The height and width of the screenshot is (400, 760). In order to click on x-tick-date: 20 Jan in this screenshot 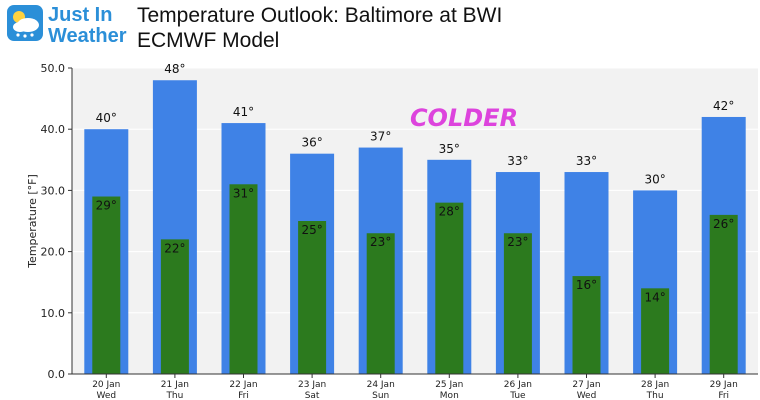, I will do `click(106, 385)`.